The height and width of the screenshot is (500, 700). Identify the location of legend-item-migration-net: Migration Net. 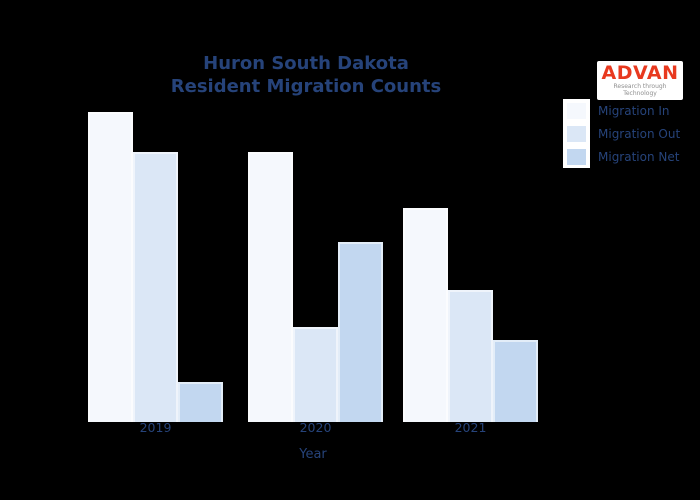
(621, 156).